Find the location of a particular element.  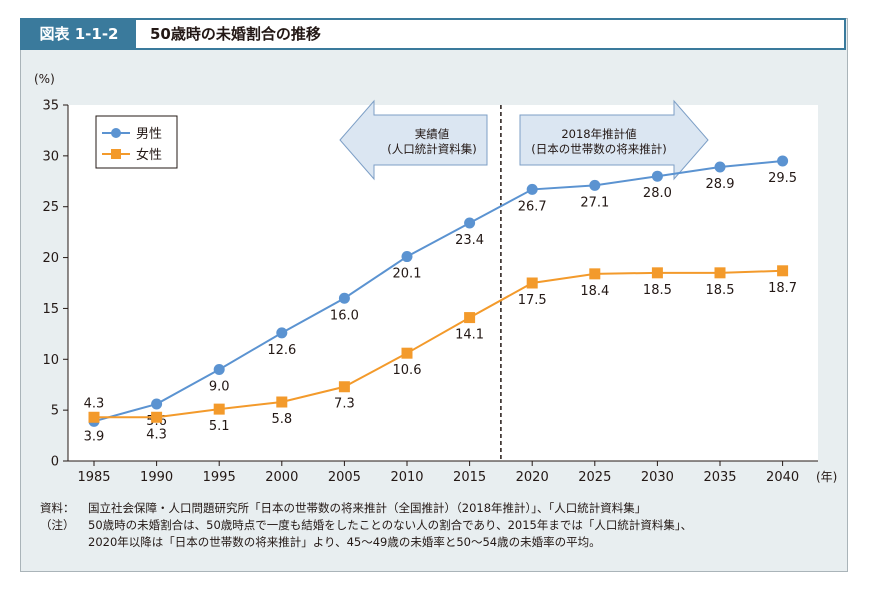

x-axis-unit: (年) is located at coordinates (826, 477).